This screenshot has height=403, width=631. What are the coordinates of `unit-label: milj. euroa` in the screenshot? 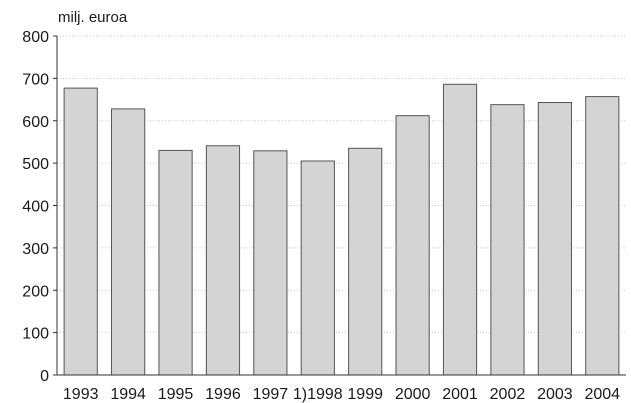 It's located at (93, 17).